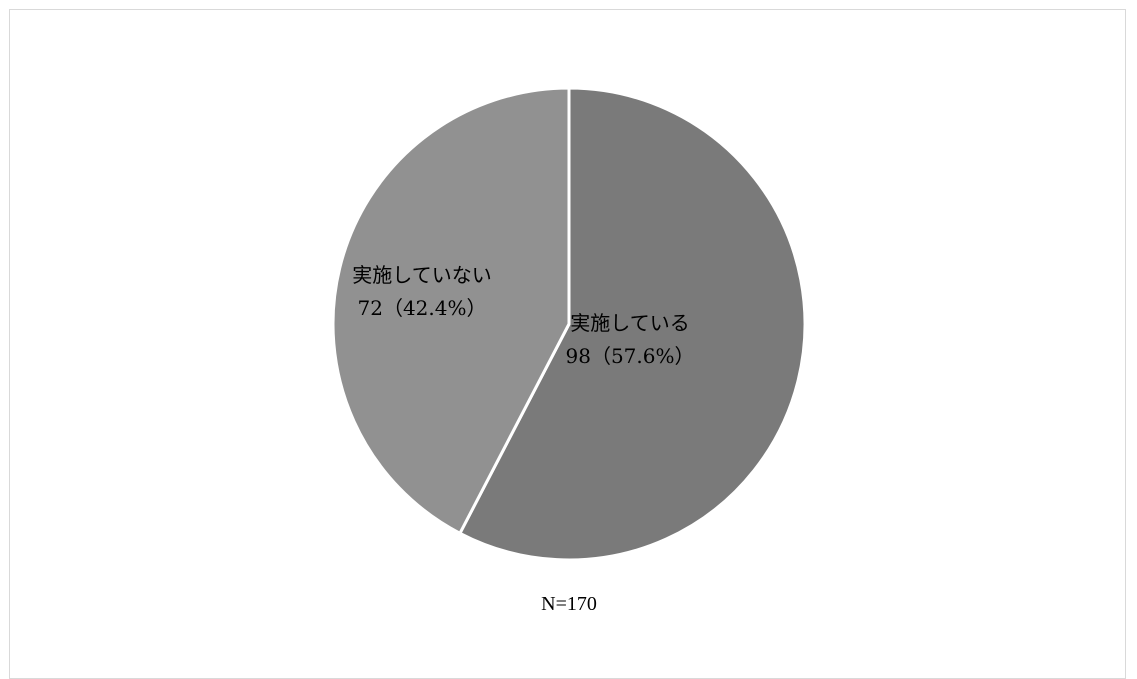  What do you see at coordinates (569, 604) in the screenshot?
I see `sample-size-note: N=170` at bounding box center [569, 604].